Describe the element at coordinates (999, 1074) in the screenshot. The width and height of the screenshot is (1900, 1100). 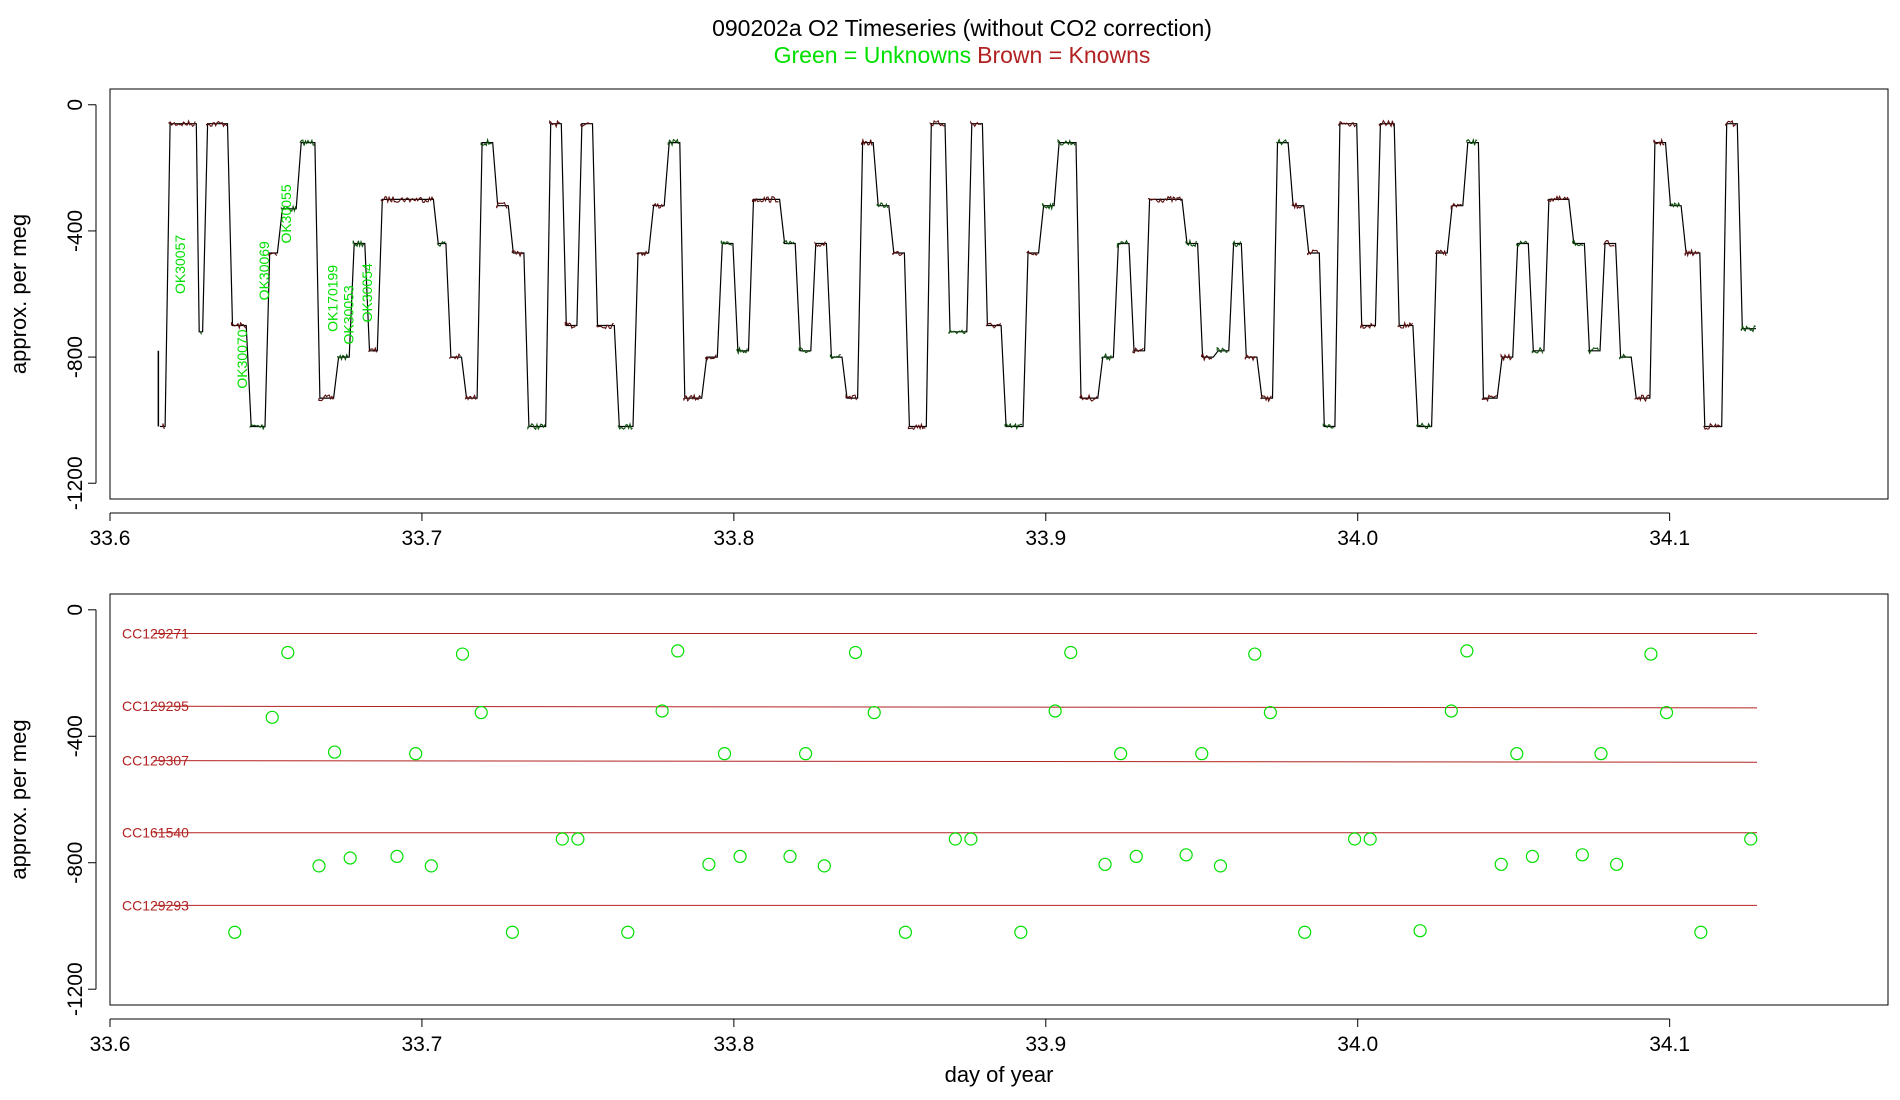
I see `x-axis-label: day of year` at that location.